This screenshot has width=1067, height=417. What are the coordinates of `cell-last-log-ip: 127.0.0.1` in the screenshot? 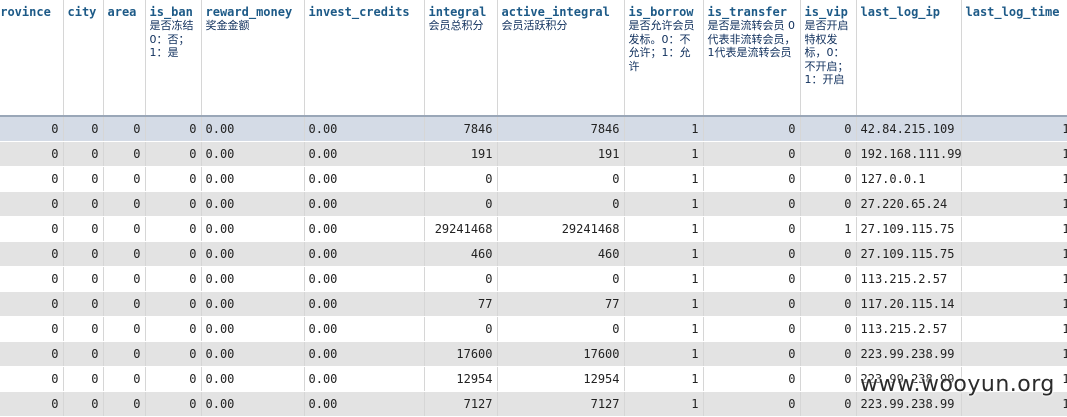 It's located at (908, 178).